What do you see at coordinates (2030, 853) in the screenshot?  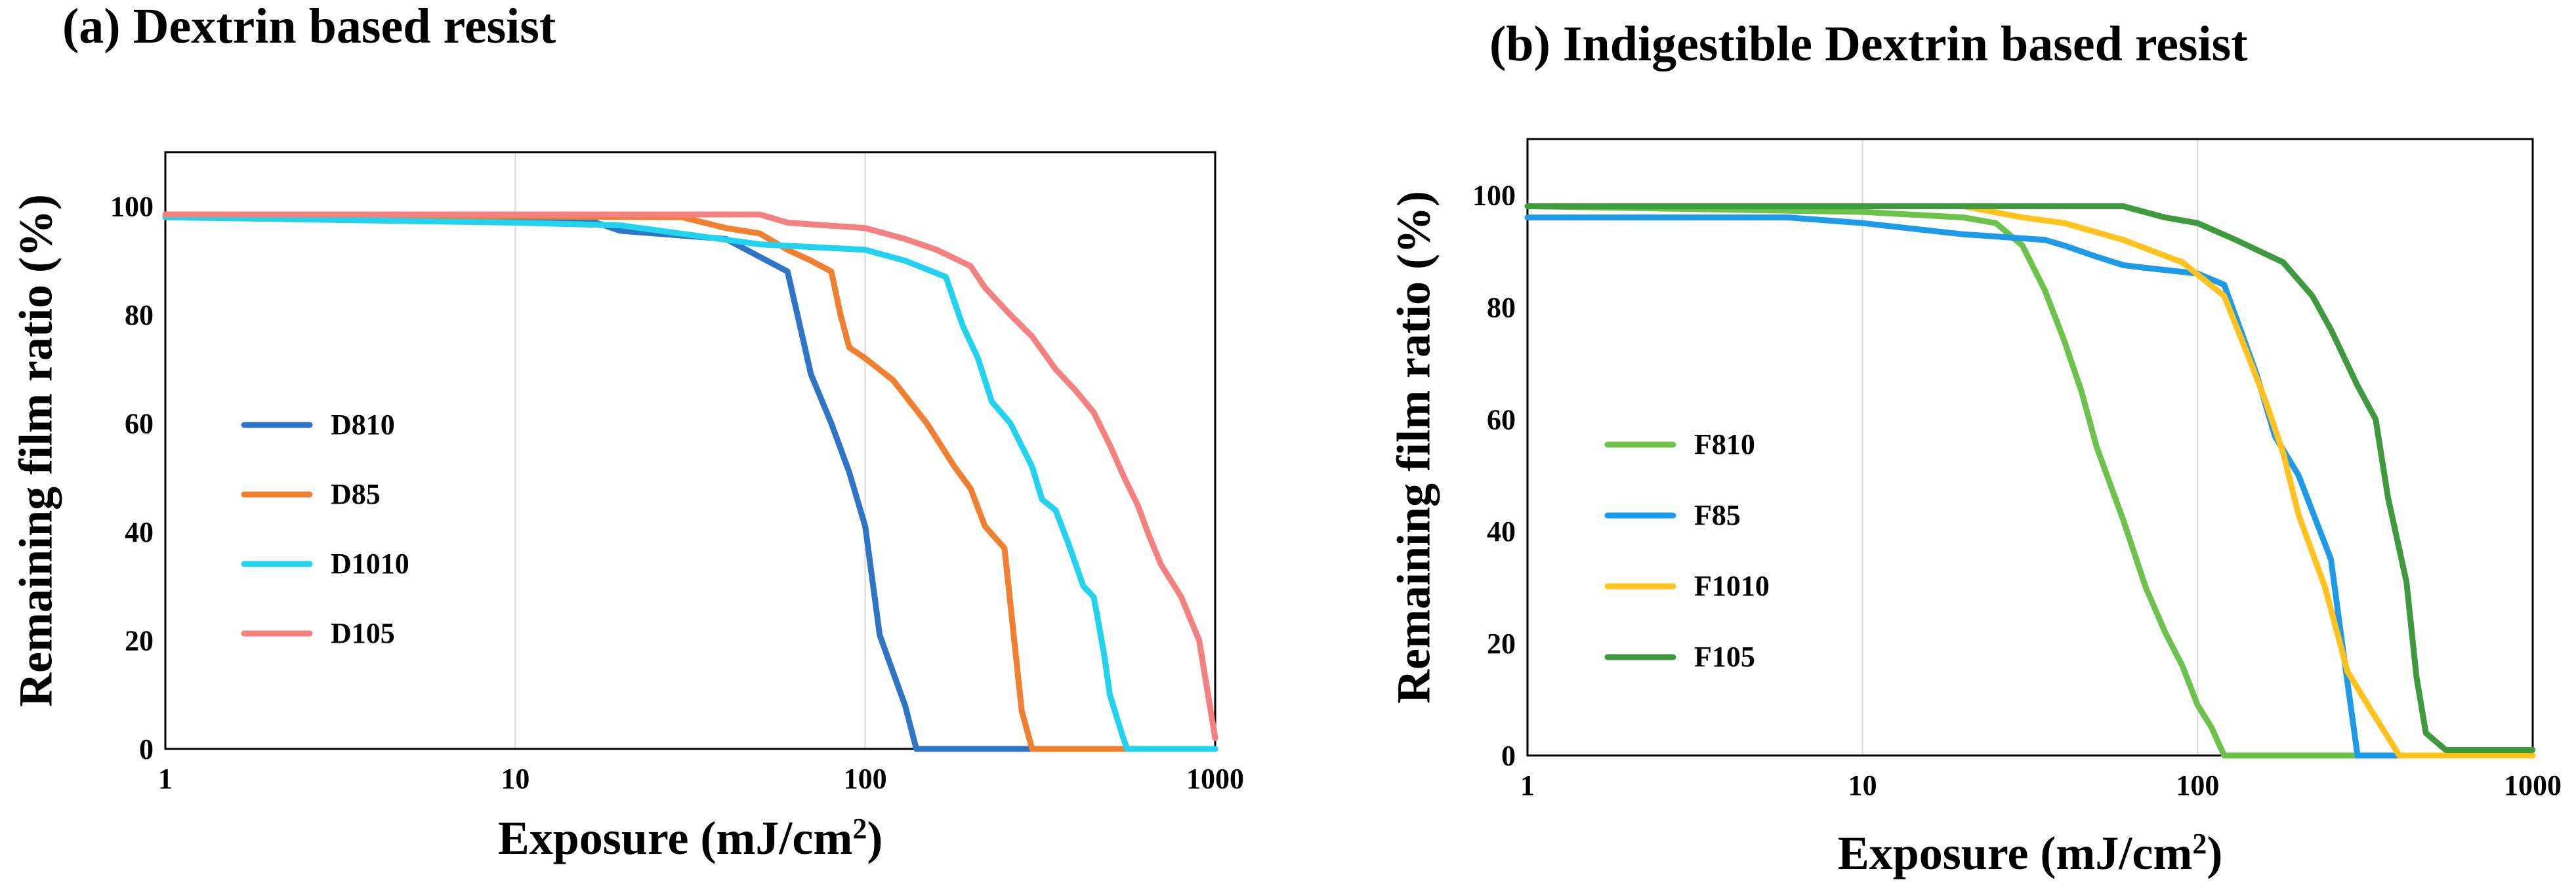 I see `x-axis-label-b: Exposure (mJ/cm2)` at bounding box center [2030, 853].